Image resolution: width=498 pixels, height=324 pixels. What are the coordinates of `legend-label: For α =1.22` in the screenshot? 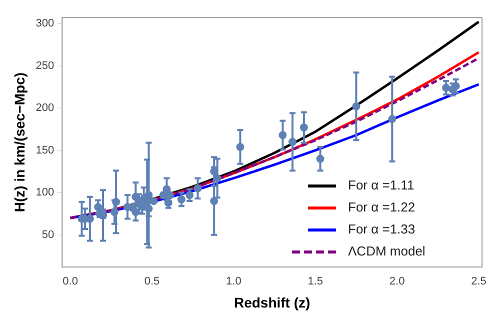 It's located at (382, 207).